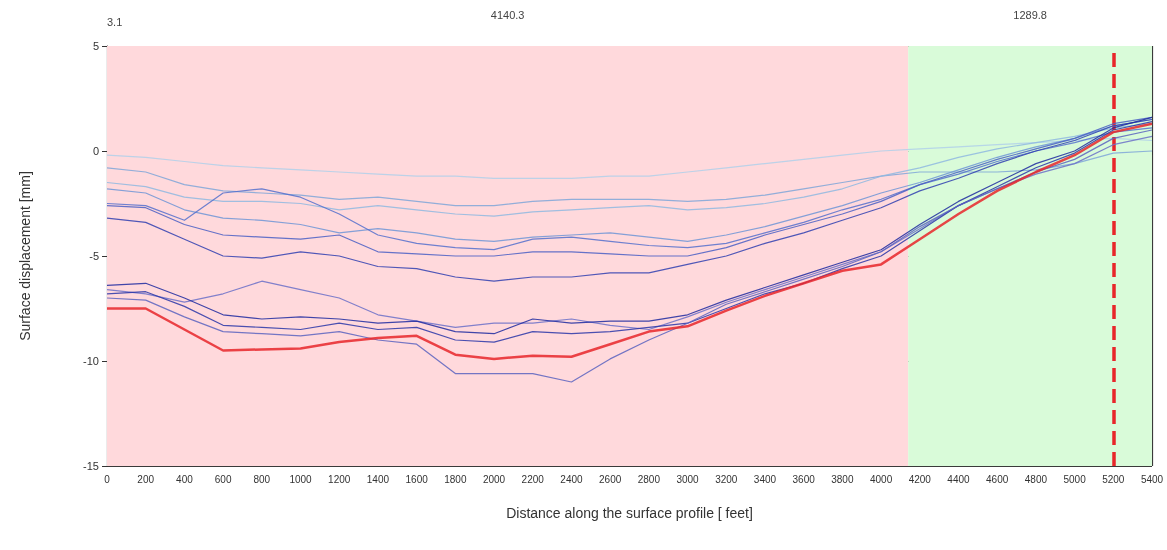 The height and width of the screenshot is (550, 1167). What do you see at coordinates (959, 479) in the screenshot?
I see `x-tick-label: 4400` at bounding box center [959, 479].